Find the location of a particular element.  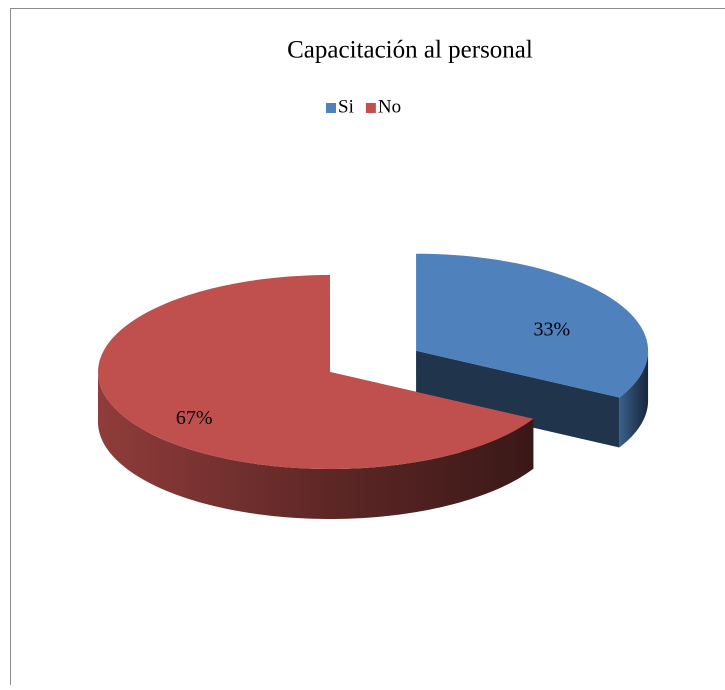

data-label: 67% is located at coordinates (194, 418).